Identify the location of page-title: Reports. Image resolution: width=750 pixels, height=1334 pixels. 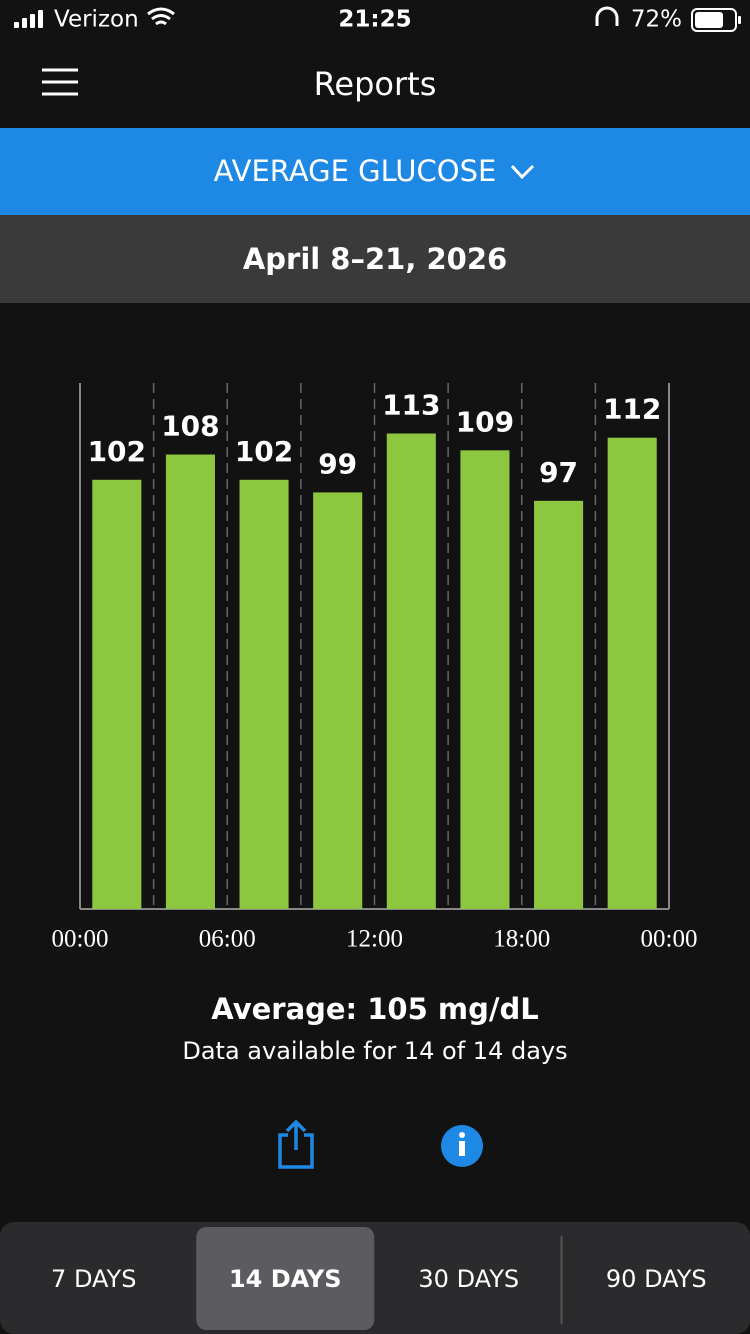
(375, 84).